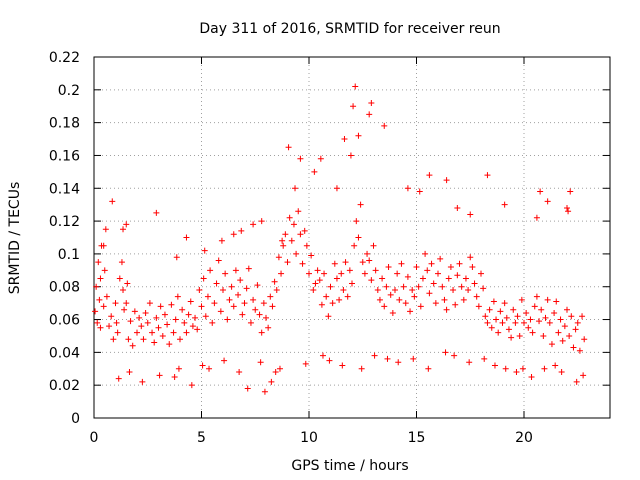 Image resolution: width=640 pixels, height=480 pixels. I want to click on y-tick-label: 0.08, so click(64, 288).